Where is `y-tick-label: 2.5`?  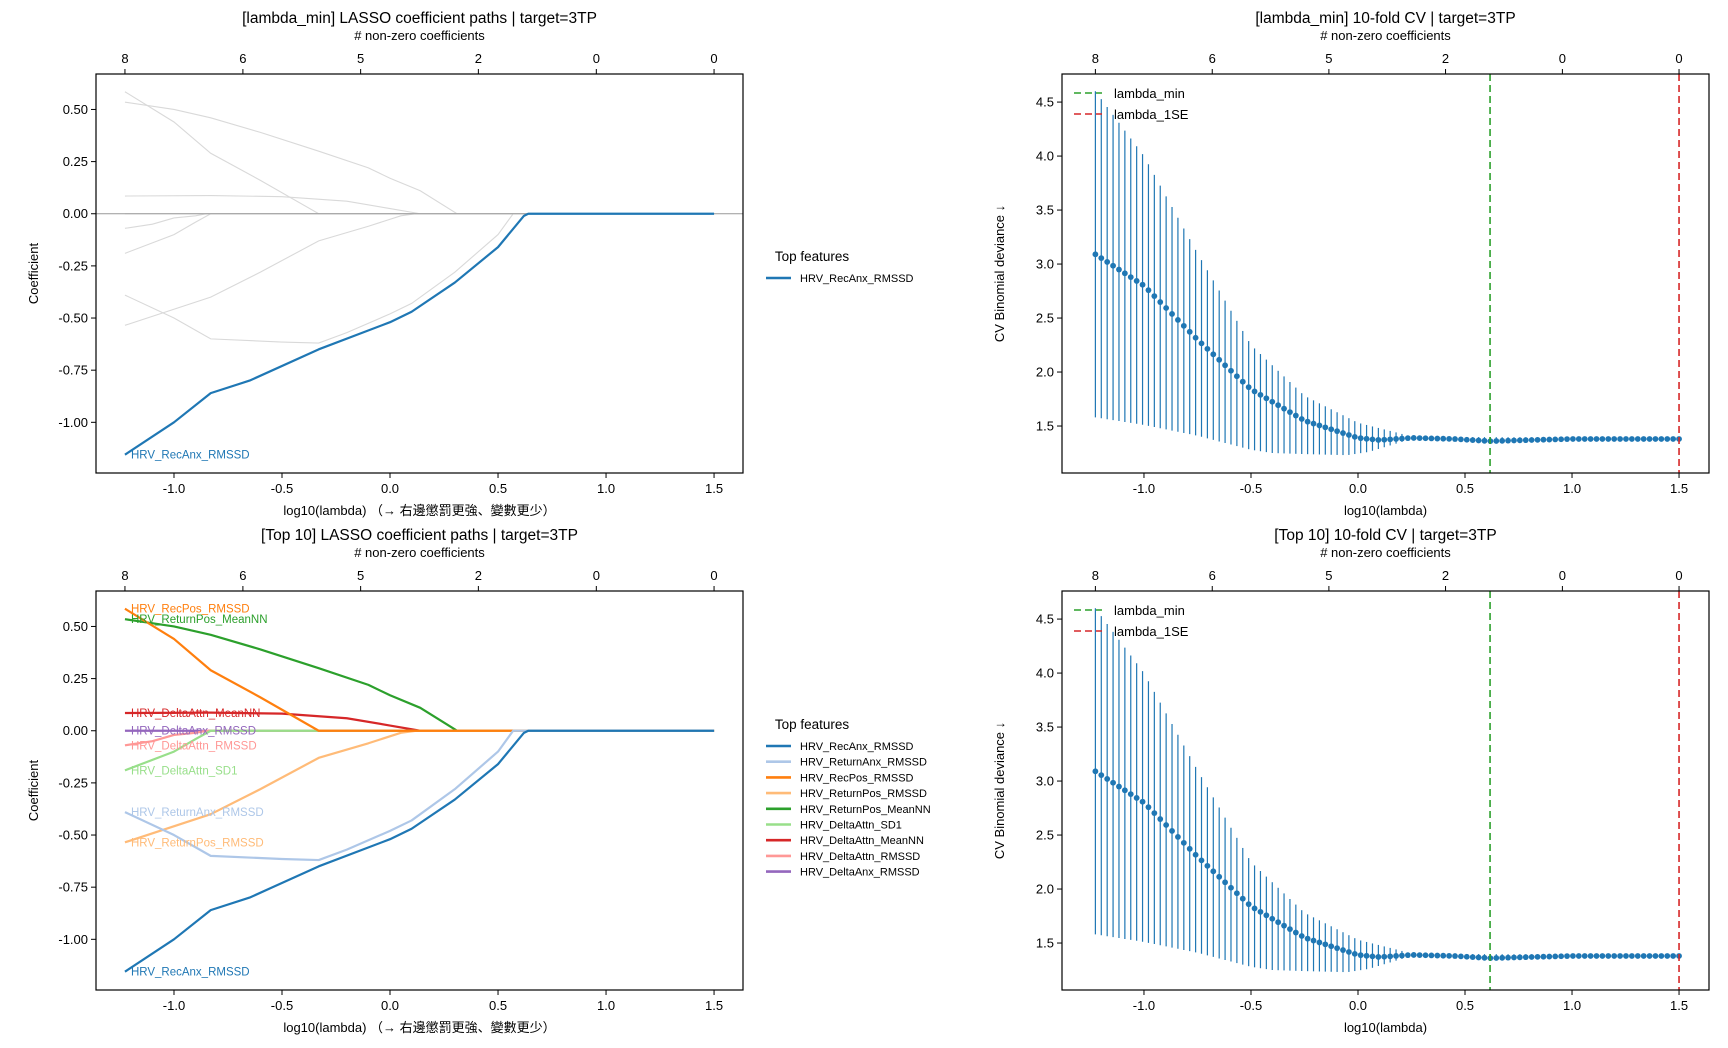 y-tick-label: 2.5 is located at coordinates (1045, 318).